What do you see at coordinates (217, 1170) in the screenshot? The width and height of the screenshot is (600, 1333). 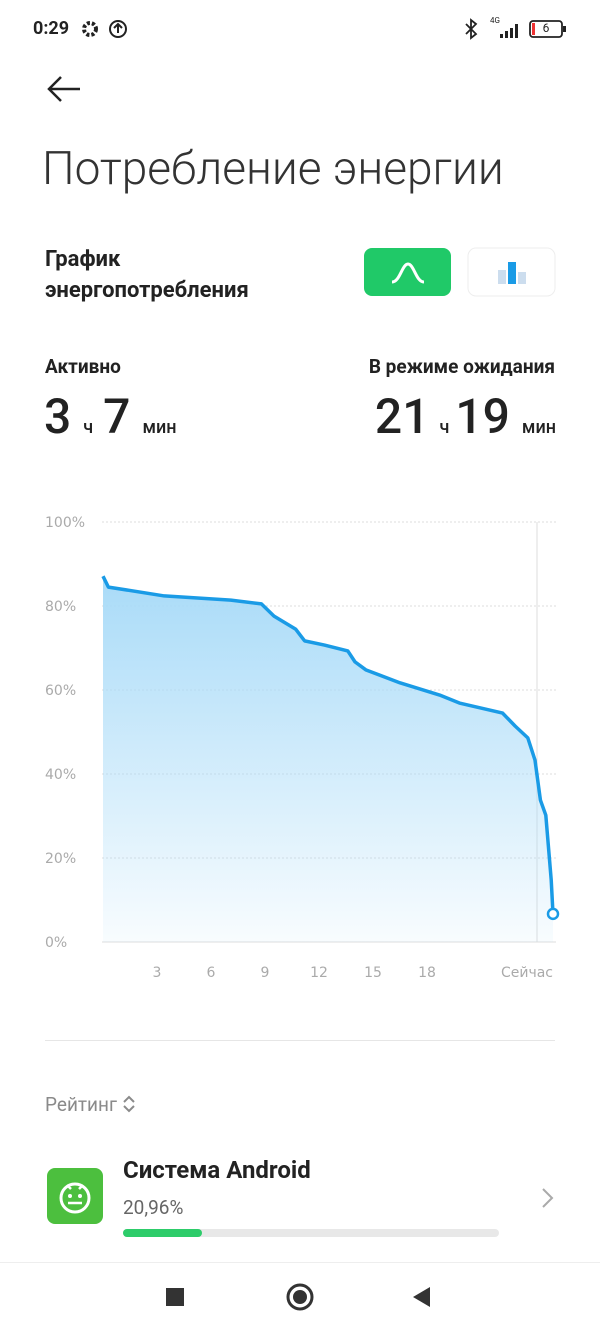 I see `app-name: Система Android` at bounding box center [217, 1170].